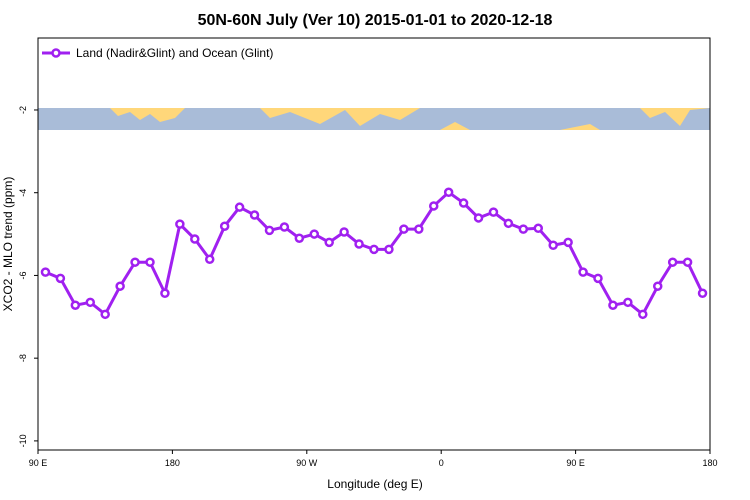  Describe the element at coordinates (307, 463) in the screenshot. I see `x-tick-label: 90 W` at that location.